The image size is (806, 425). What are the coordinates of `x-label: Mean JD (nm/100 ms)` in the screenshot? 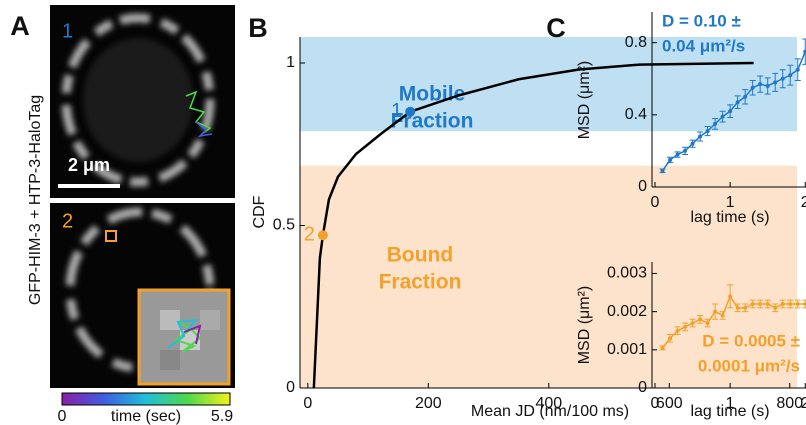 It's located at (550, 411).